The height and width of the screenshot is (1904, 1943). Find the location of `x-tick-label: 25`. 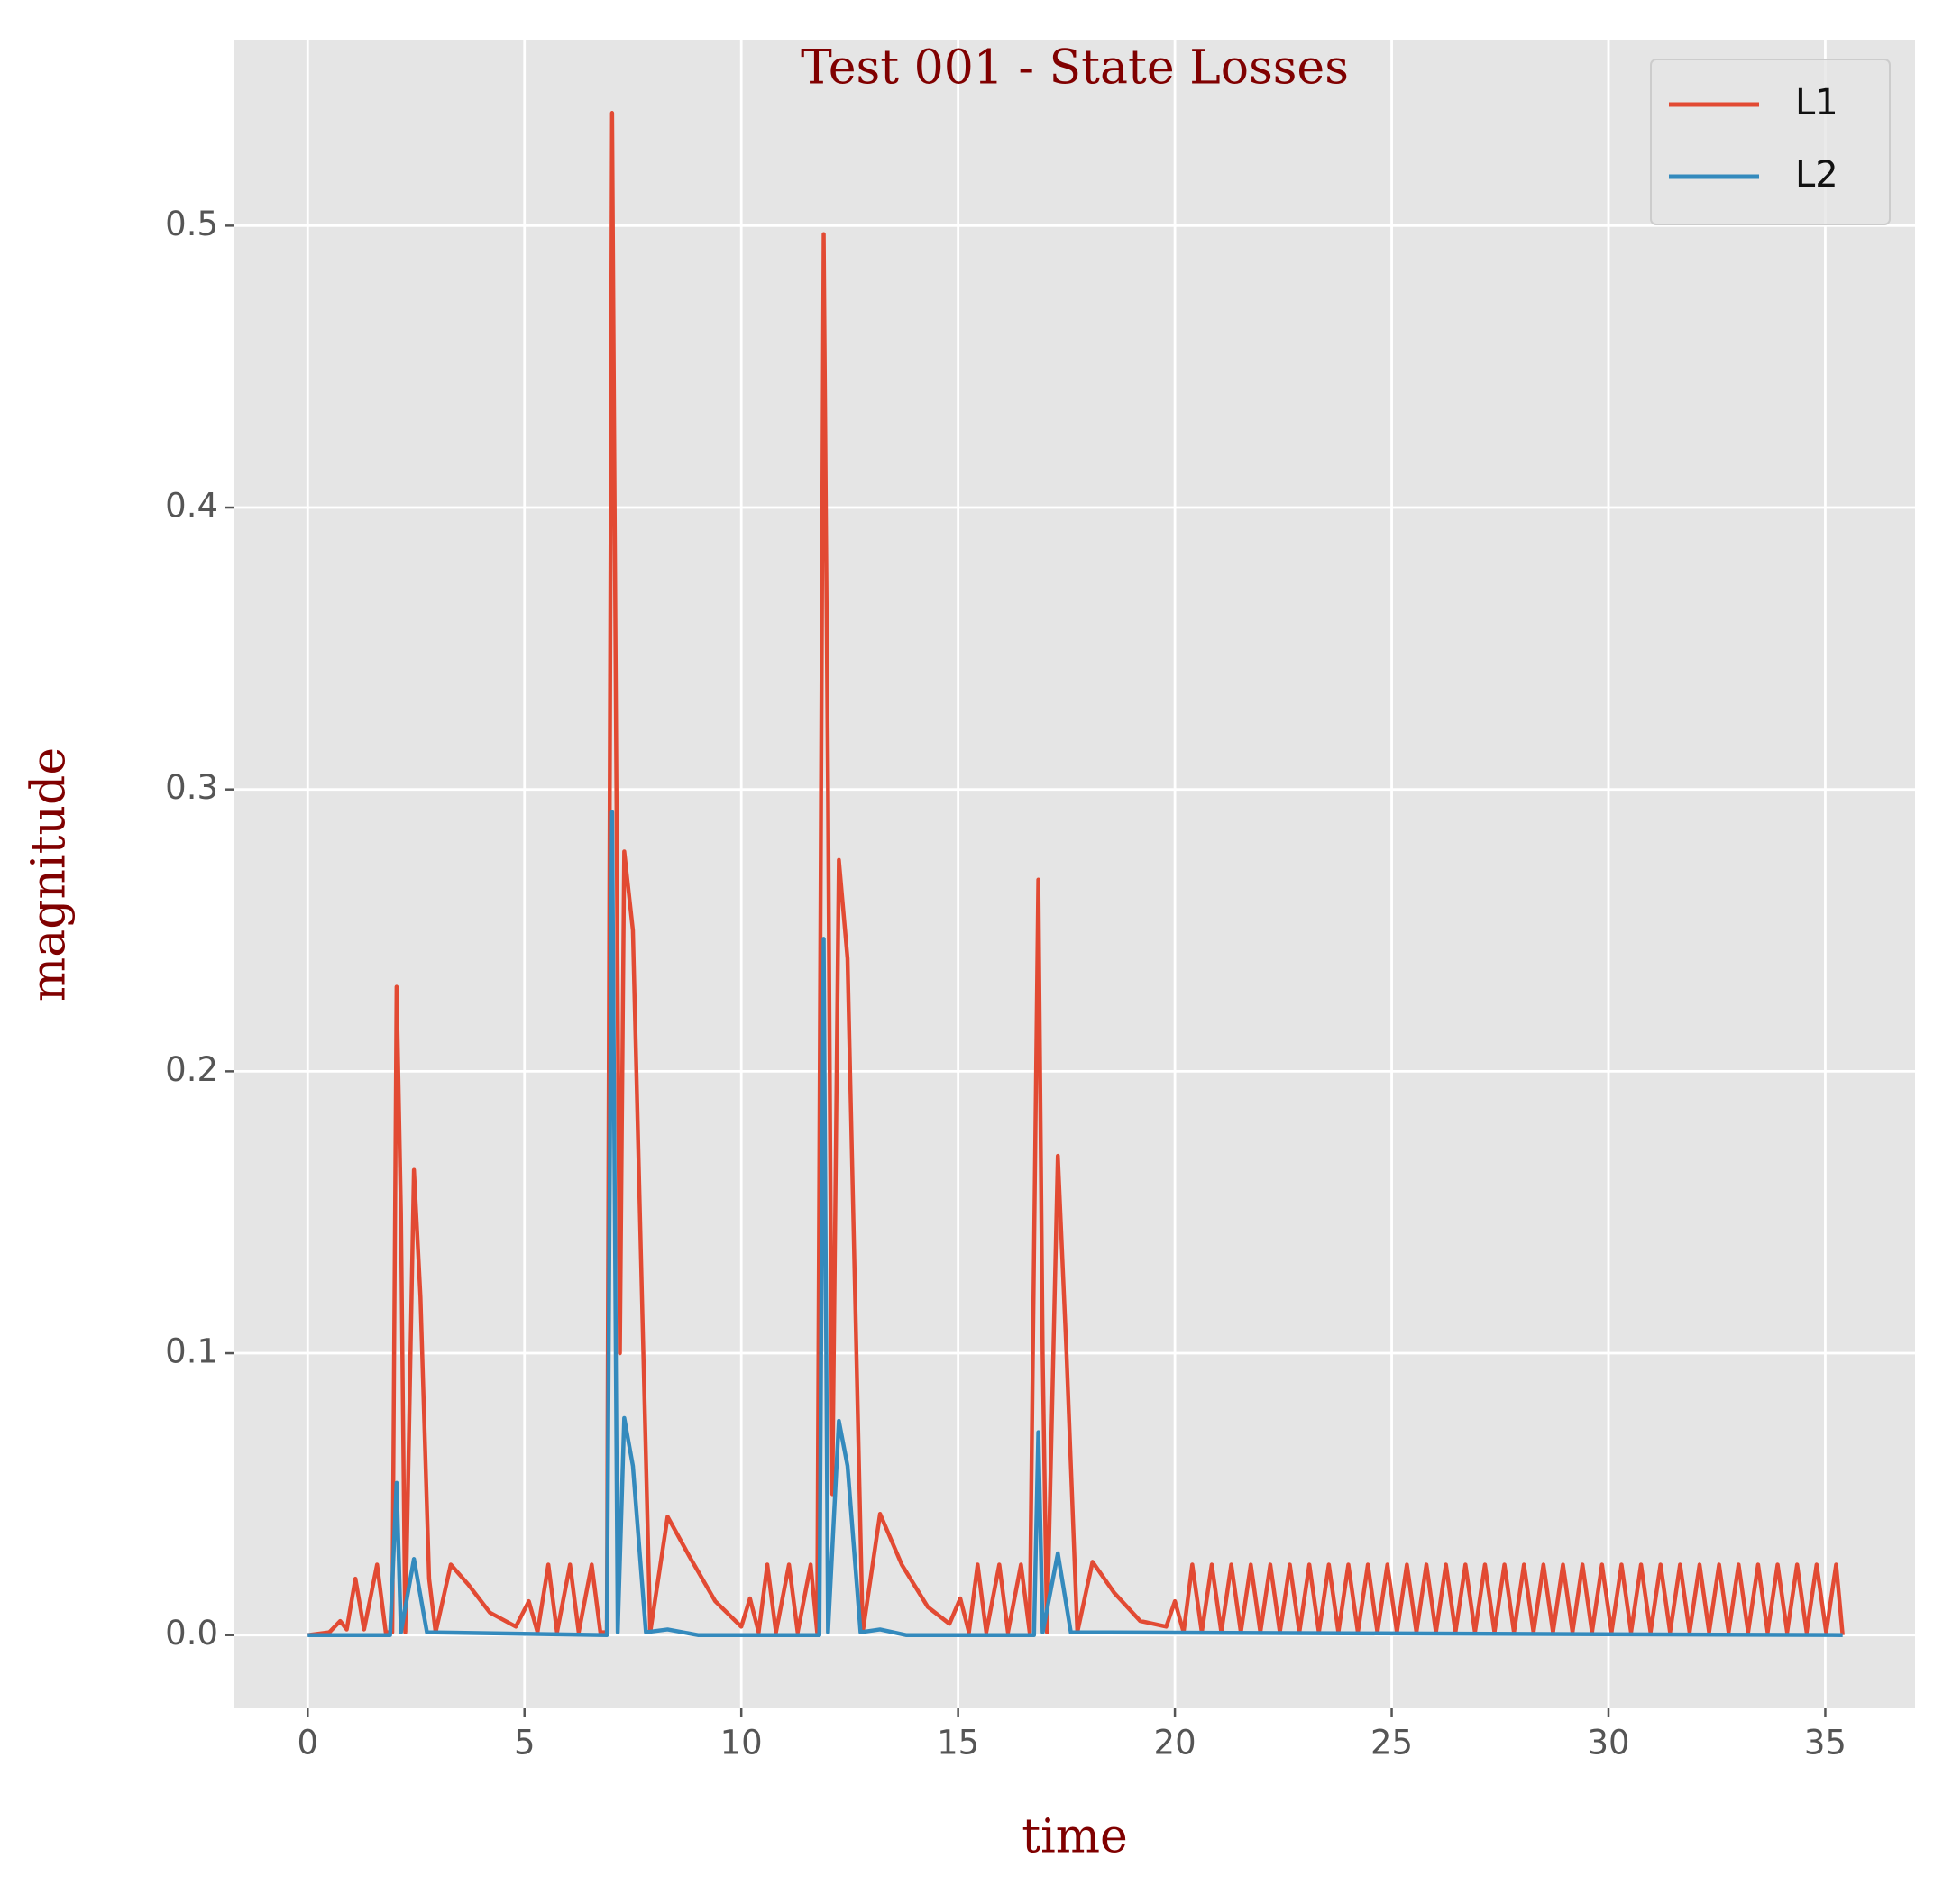

x-tick-label: 25 is located at coordinates (1391, 1743).